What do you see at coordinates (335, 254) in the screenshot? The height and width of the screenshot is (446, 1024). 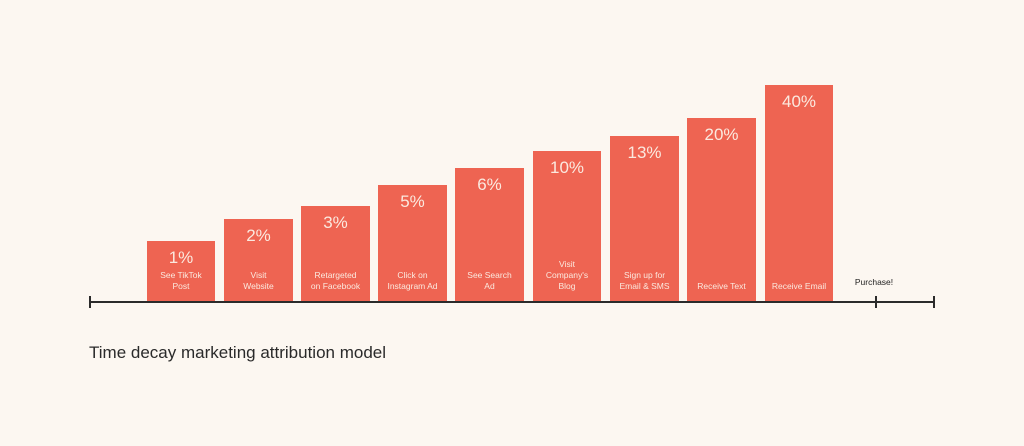 I see `bar-retargeted-facebook: 3% Retargeted on Facebook` at bounding box center [335, 254].